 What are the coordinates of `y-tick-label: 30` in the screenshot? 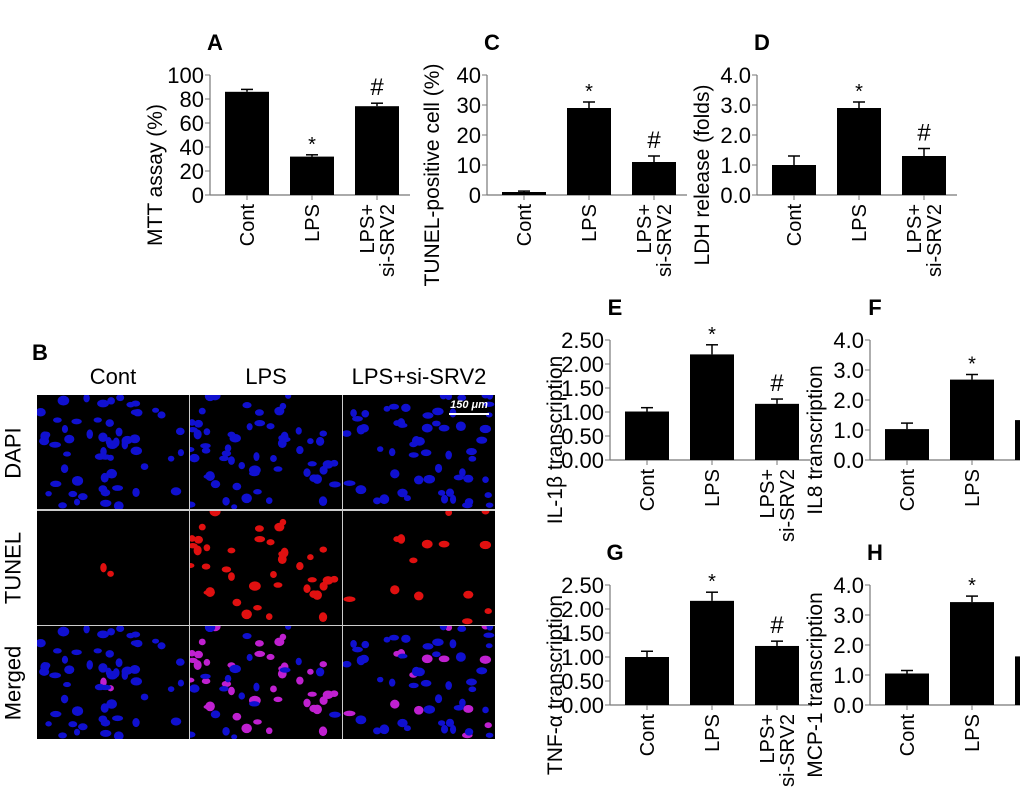 It's located at (469, 105).